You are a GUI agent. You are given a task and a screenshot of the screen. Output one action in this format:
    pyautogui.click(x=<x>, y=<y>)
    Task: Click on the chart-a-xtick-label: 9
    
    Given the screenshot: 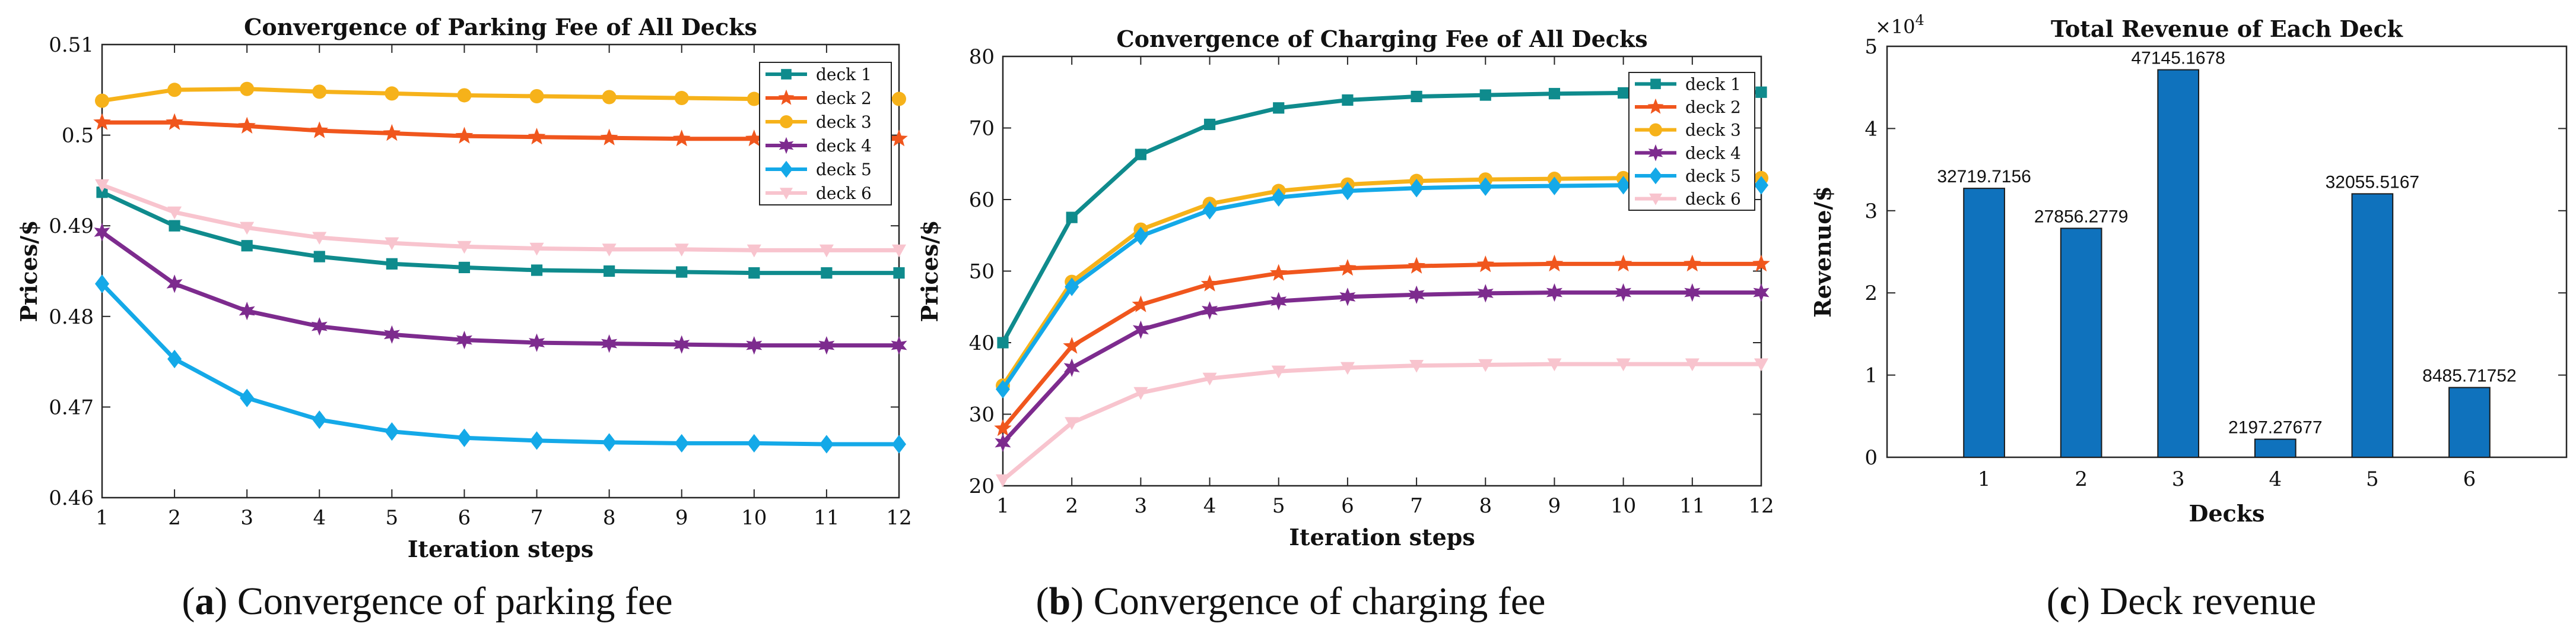 What is the action you would take?
    pyautogui.click(x=681, y=518)
    